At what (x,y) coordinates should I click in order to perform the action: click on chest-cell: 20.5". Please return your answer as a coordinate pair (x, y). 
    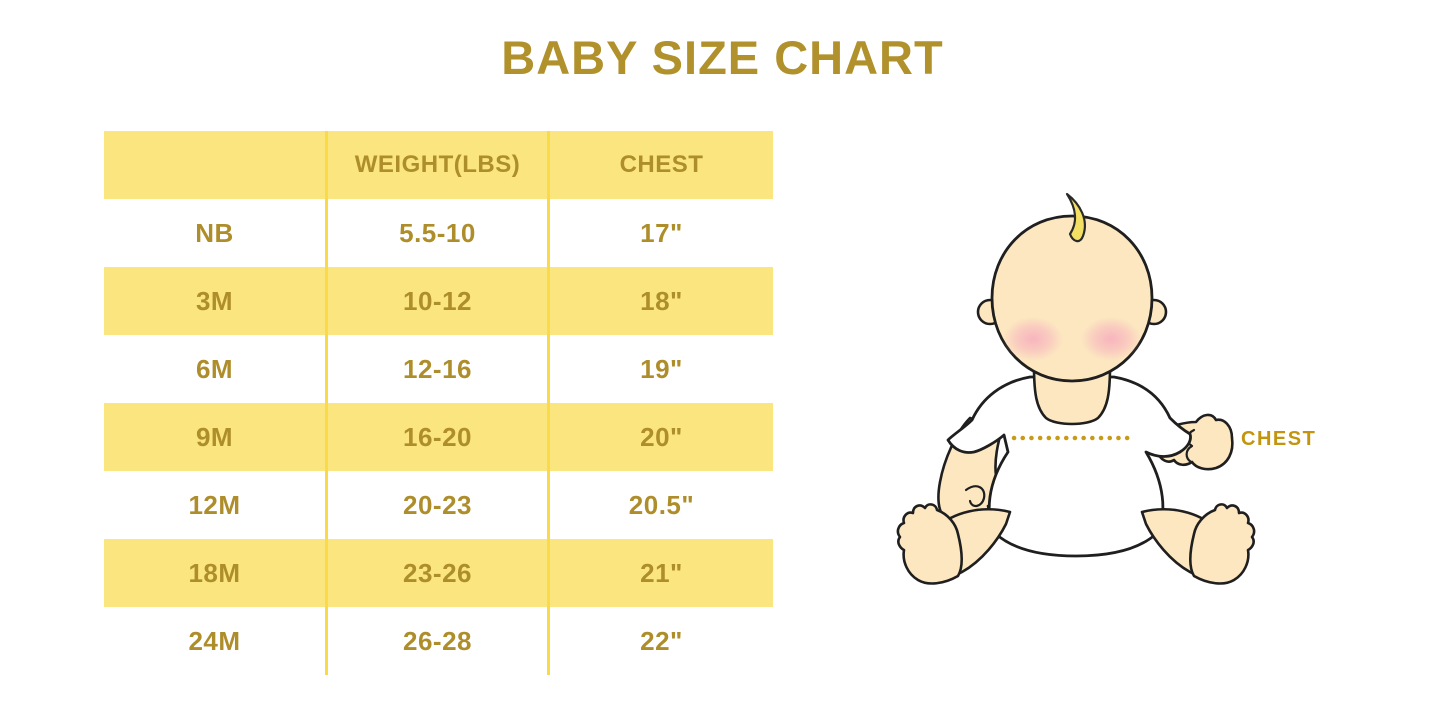
    Looking at the image, I should click on (661, 504).